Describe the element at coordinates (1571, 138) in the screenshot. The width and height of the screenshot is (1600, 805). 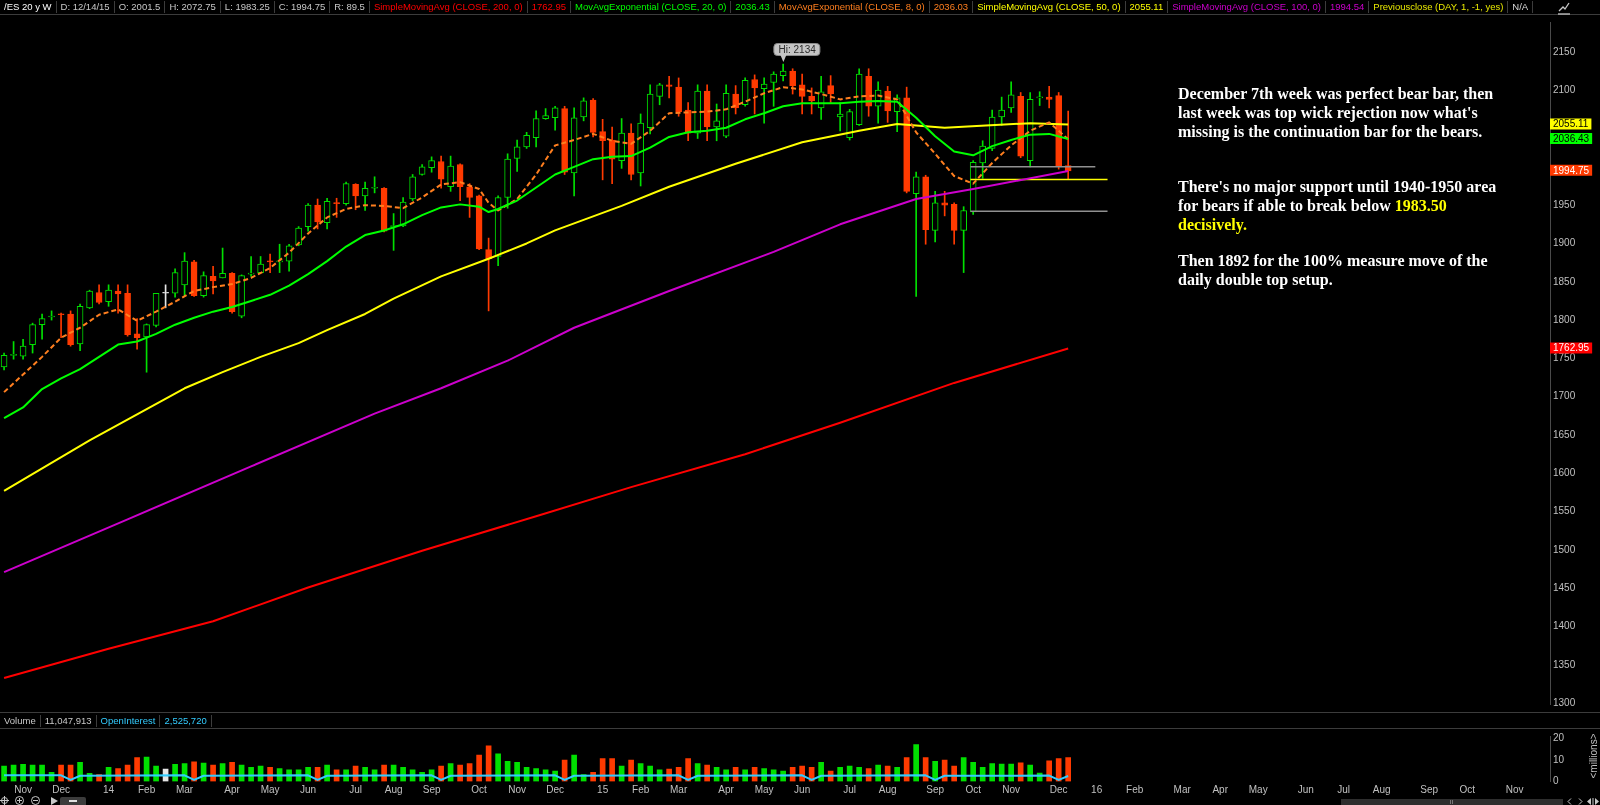
I see `y-tick-label: 2036.43` at that location.